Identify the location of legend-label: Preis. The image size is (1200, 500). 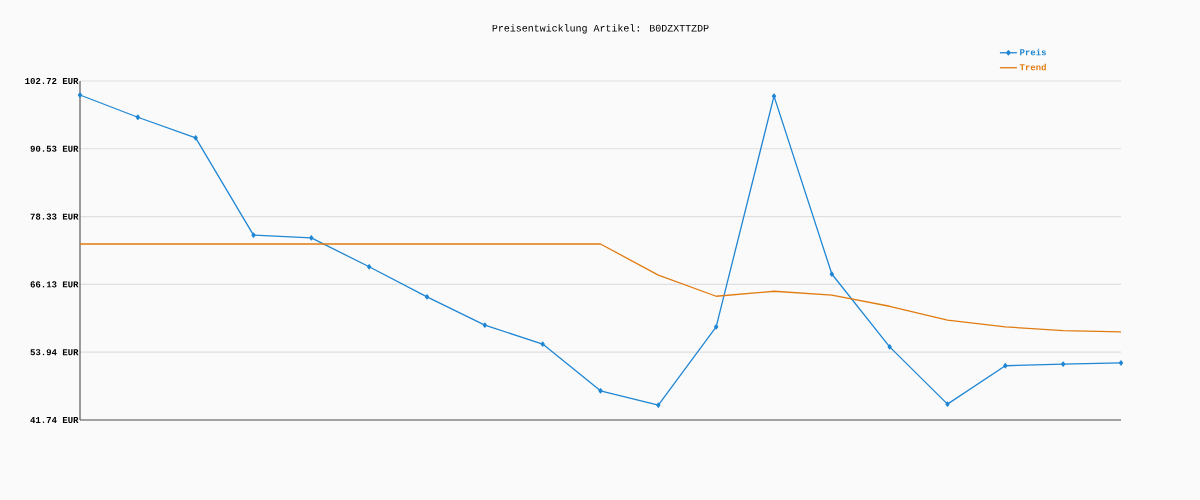
(1033, 52).